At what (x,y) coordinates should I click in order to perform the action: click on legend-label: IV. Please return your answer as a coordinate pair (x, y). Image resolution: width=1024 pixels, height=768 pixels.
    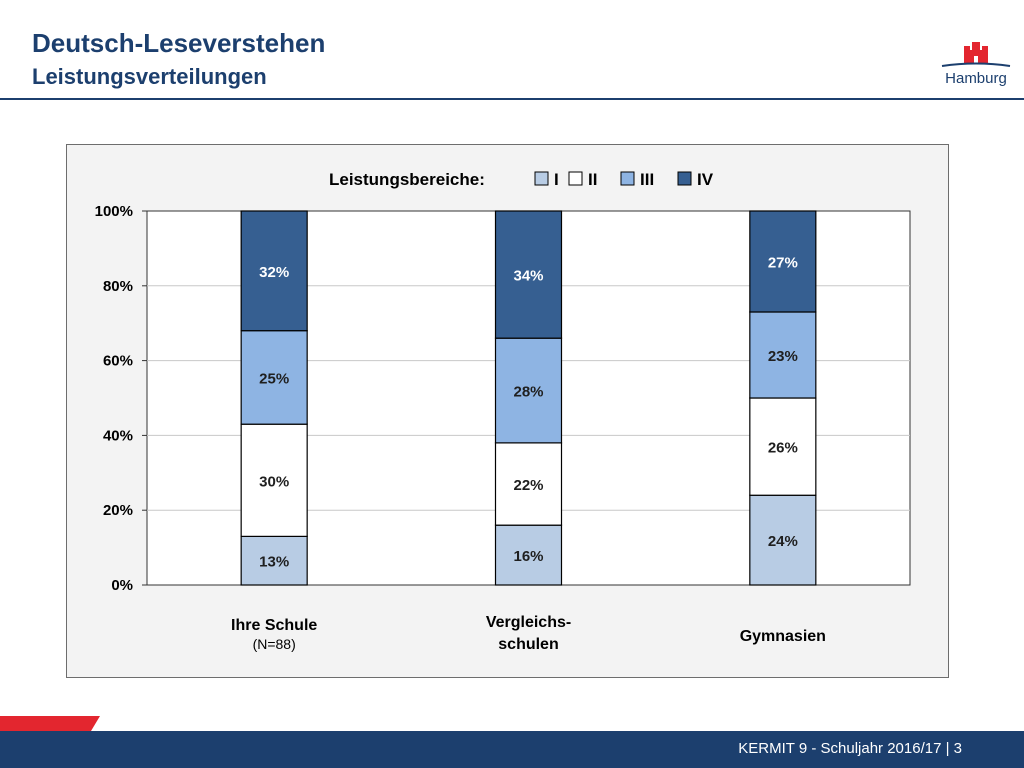
    Looking at the image, I should click on (705, 179).